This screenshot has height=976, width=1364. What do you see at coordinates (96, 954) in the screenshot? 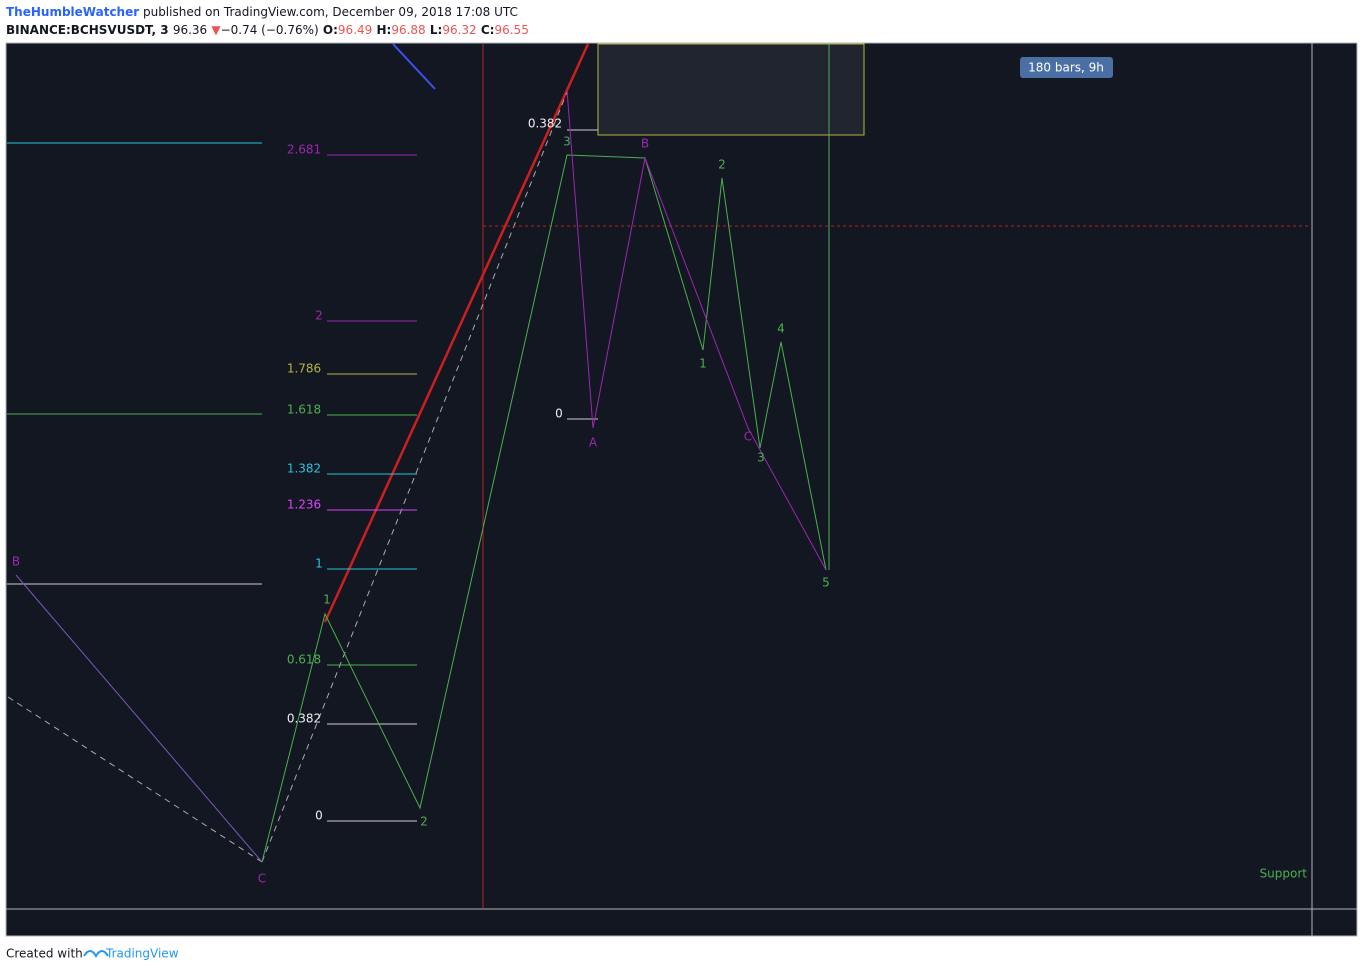
I see `logo` at bounding box center [96, 954].